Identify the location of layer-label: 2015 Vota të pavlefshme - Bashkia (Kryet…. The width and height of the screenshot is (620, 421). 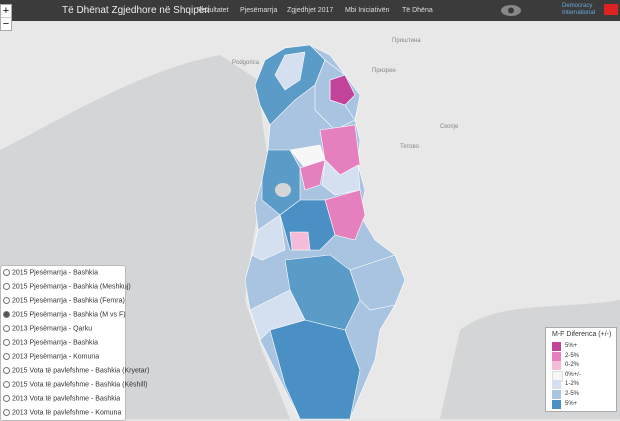
(81, 371).